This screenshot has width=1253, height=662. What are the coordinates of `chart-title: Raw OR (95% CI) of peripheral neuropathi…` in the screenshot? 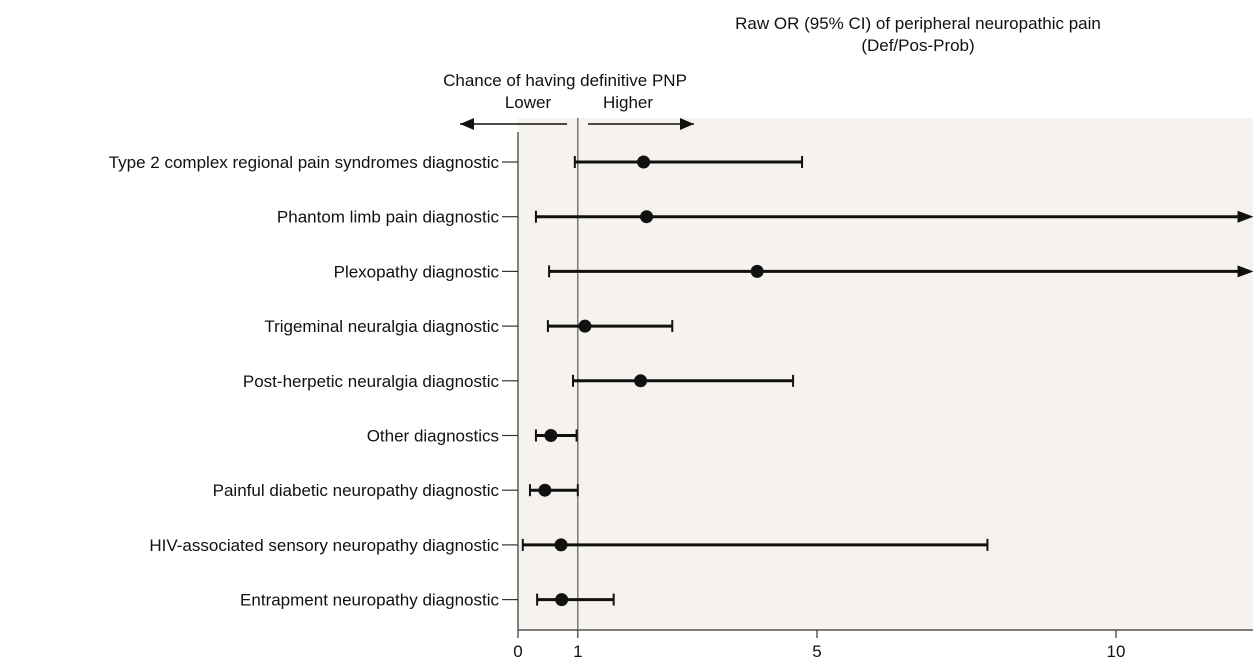 It's located at (918, 23).